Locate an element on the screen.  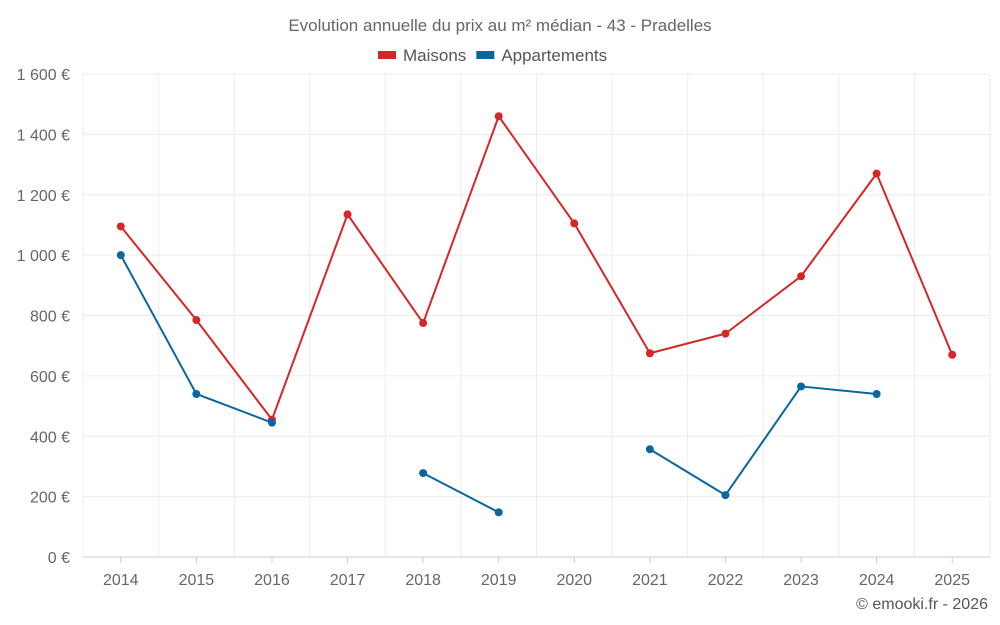
y-tick-label: 1 000 € is located at coordinates (43, 256).